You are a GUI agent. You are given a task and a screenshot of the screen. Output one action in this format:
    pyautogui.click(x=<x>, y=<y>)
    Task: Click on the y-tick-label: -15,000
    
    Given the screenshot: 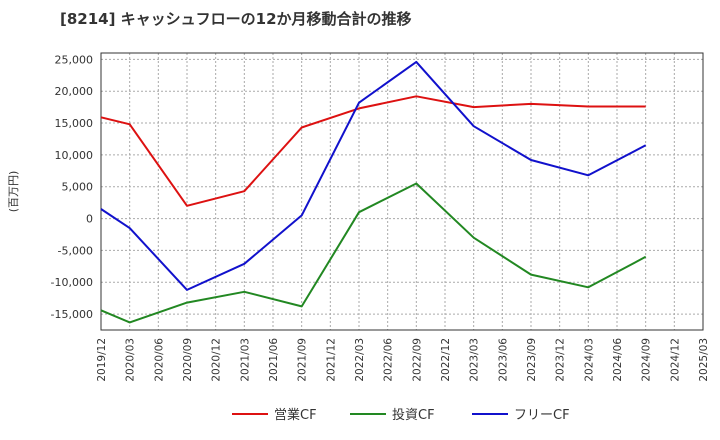 What is the action you would take?
    pyautogui.click(x=72, y=314)
    